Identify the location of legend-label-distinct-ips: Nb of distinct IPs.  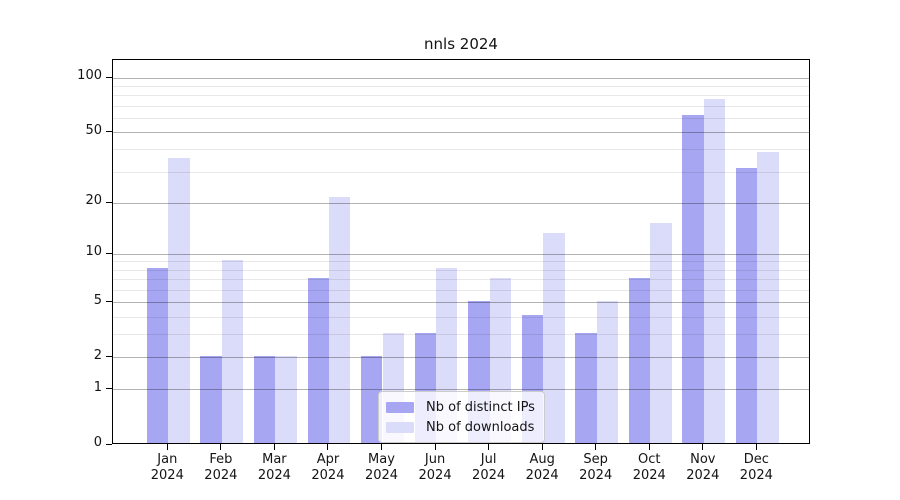
(480, 407).